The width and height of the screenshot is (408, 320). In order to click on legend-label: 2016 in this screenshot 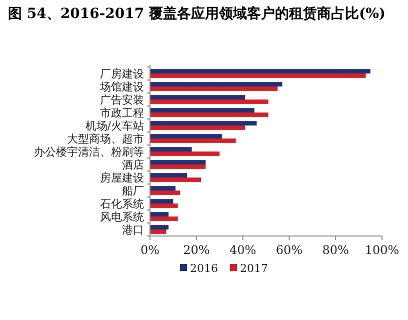, I will do `click(204, 268)`.